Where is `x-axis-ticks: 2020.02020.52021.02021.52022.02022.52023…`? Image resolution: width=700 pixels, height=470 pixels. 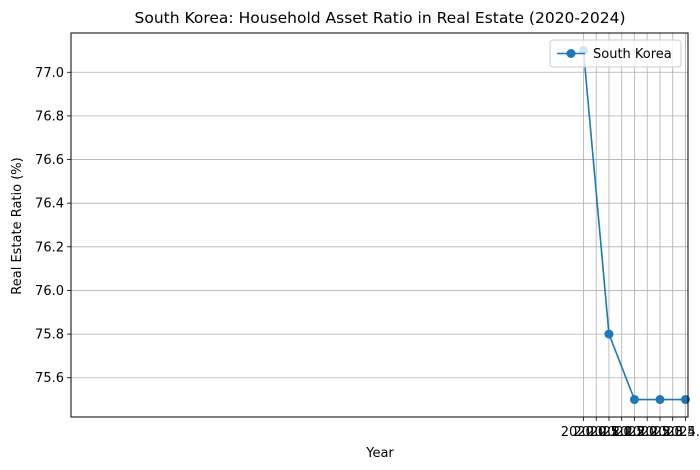
x-axis-ticks: 2020.02020.52021.02021.52022.02022.52023… is located at coordinates (630, 428).